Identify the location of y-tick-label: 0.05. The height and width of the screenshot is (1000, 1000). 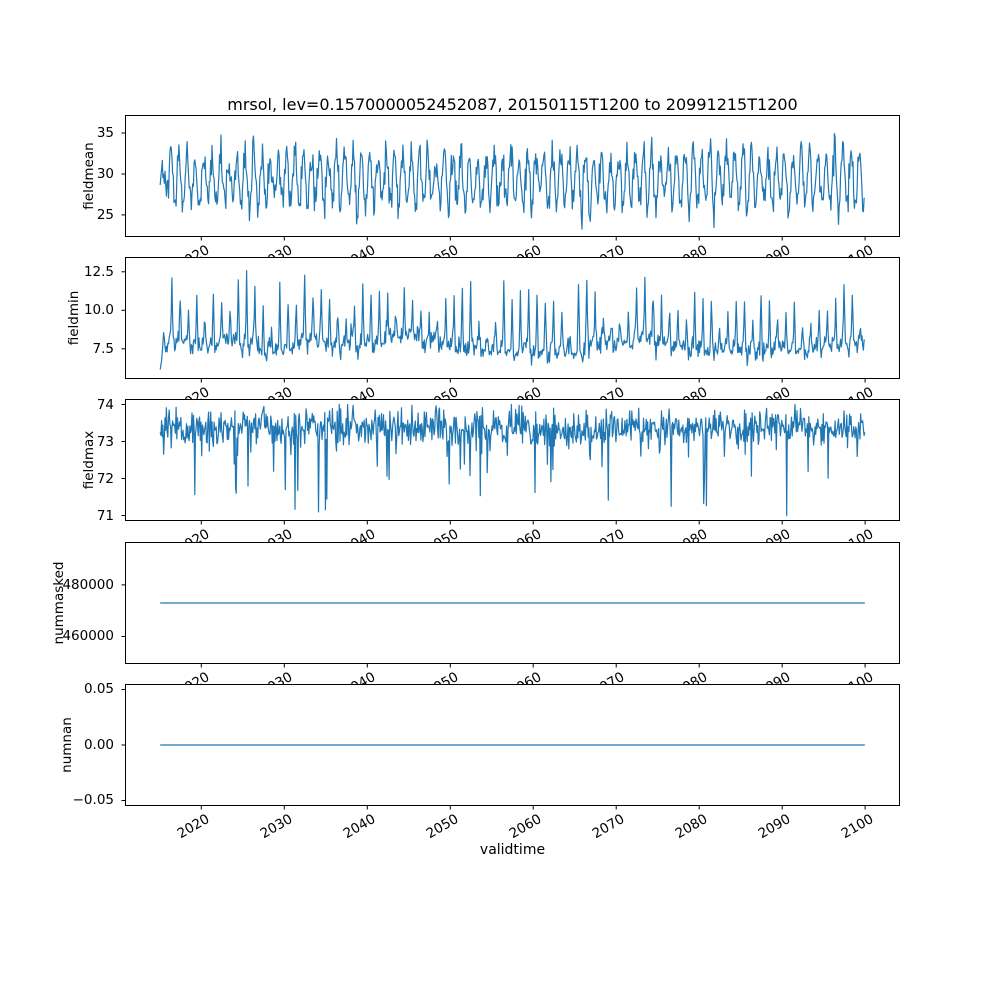
(98, 689).